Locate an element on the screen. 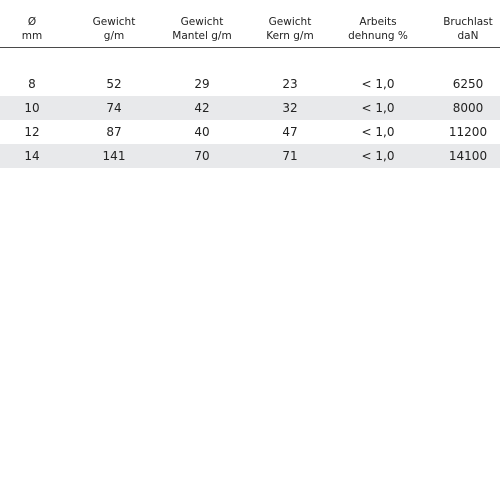 This screenshot has width=500, height=500. cell-weight-sheath: 29 is located at coordinates (202, 84).